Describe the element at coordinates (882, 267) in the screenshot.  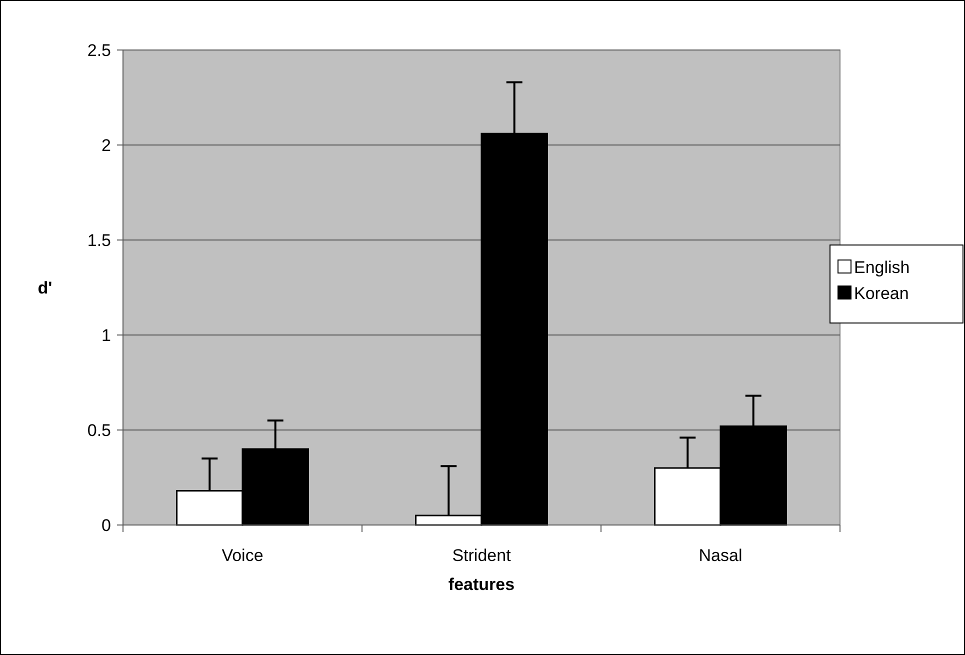
I see `legend-label: English` at that location.